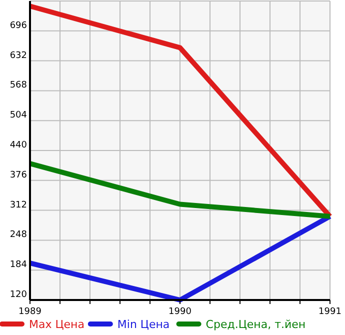 Image resolution: width=345 pixels, height=335 pixels. I want to click on y-tick-label: 376, so click(19, 175).